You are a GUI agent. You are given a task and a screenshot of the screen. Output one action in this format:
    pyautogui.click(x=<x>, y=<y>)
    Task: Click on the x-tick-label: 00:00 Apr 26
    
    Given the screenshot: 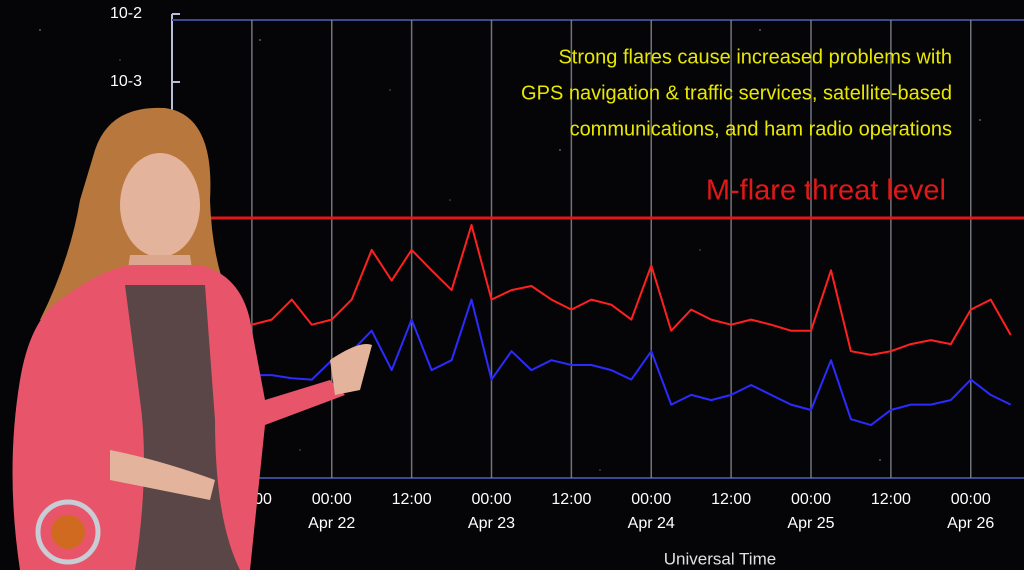 What is the action you would take?
    pyautogui.click(x=970, y=511)
    